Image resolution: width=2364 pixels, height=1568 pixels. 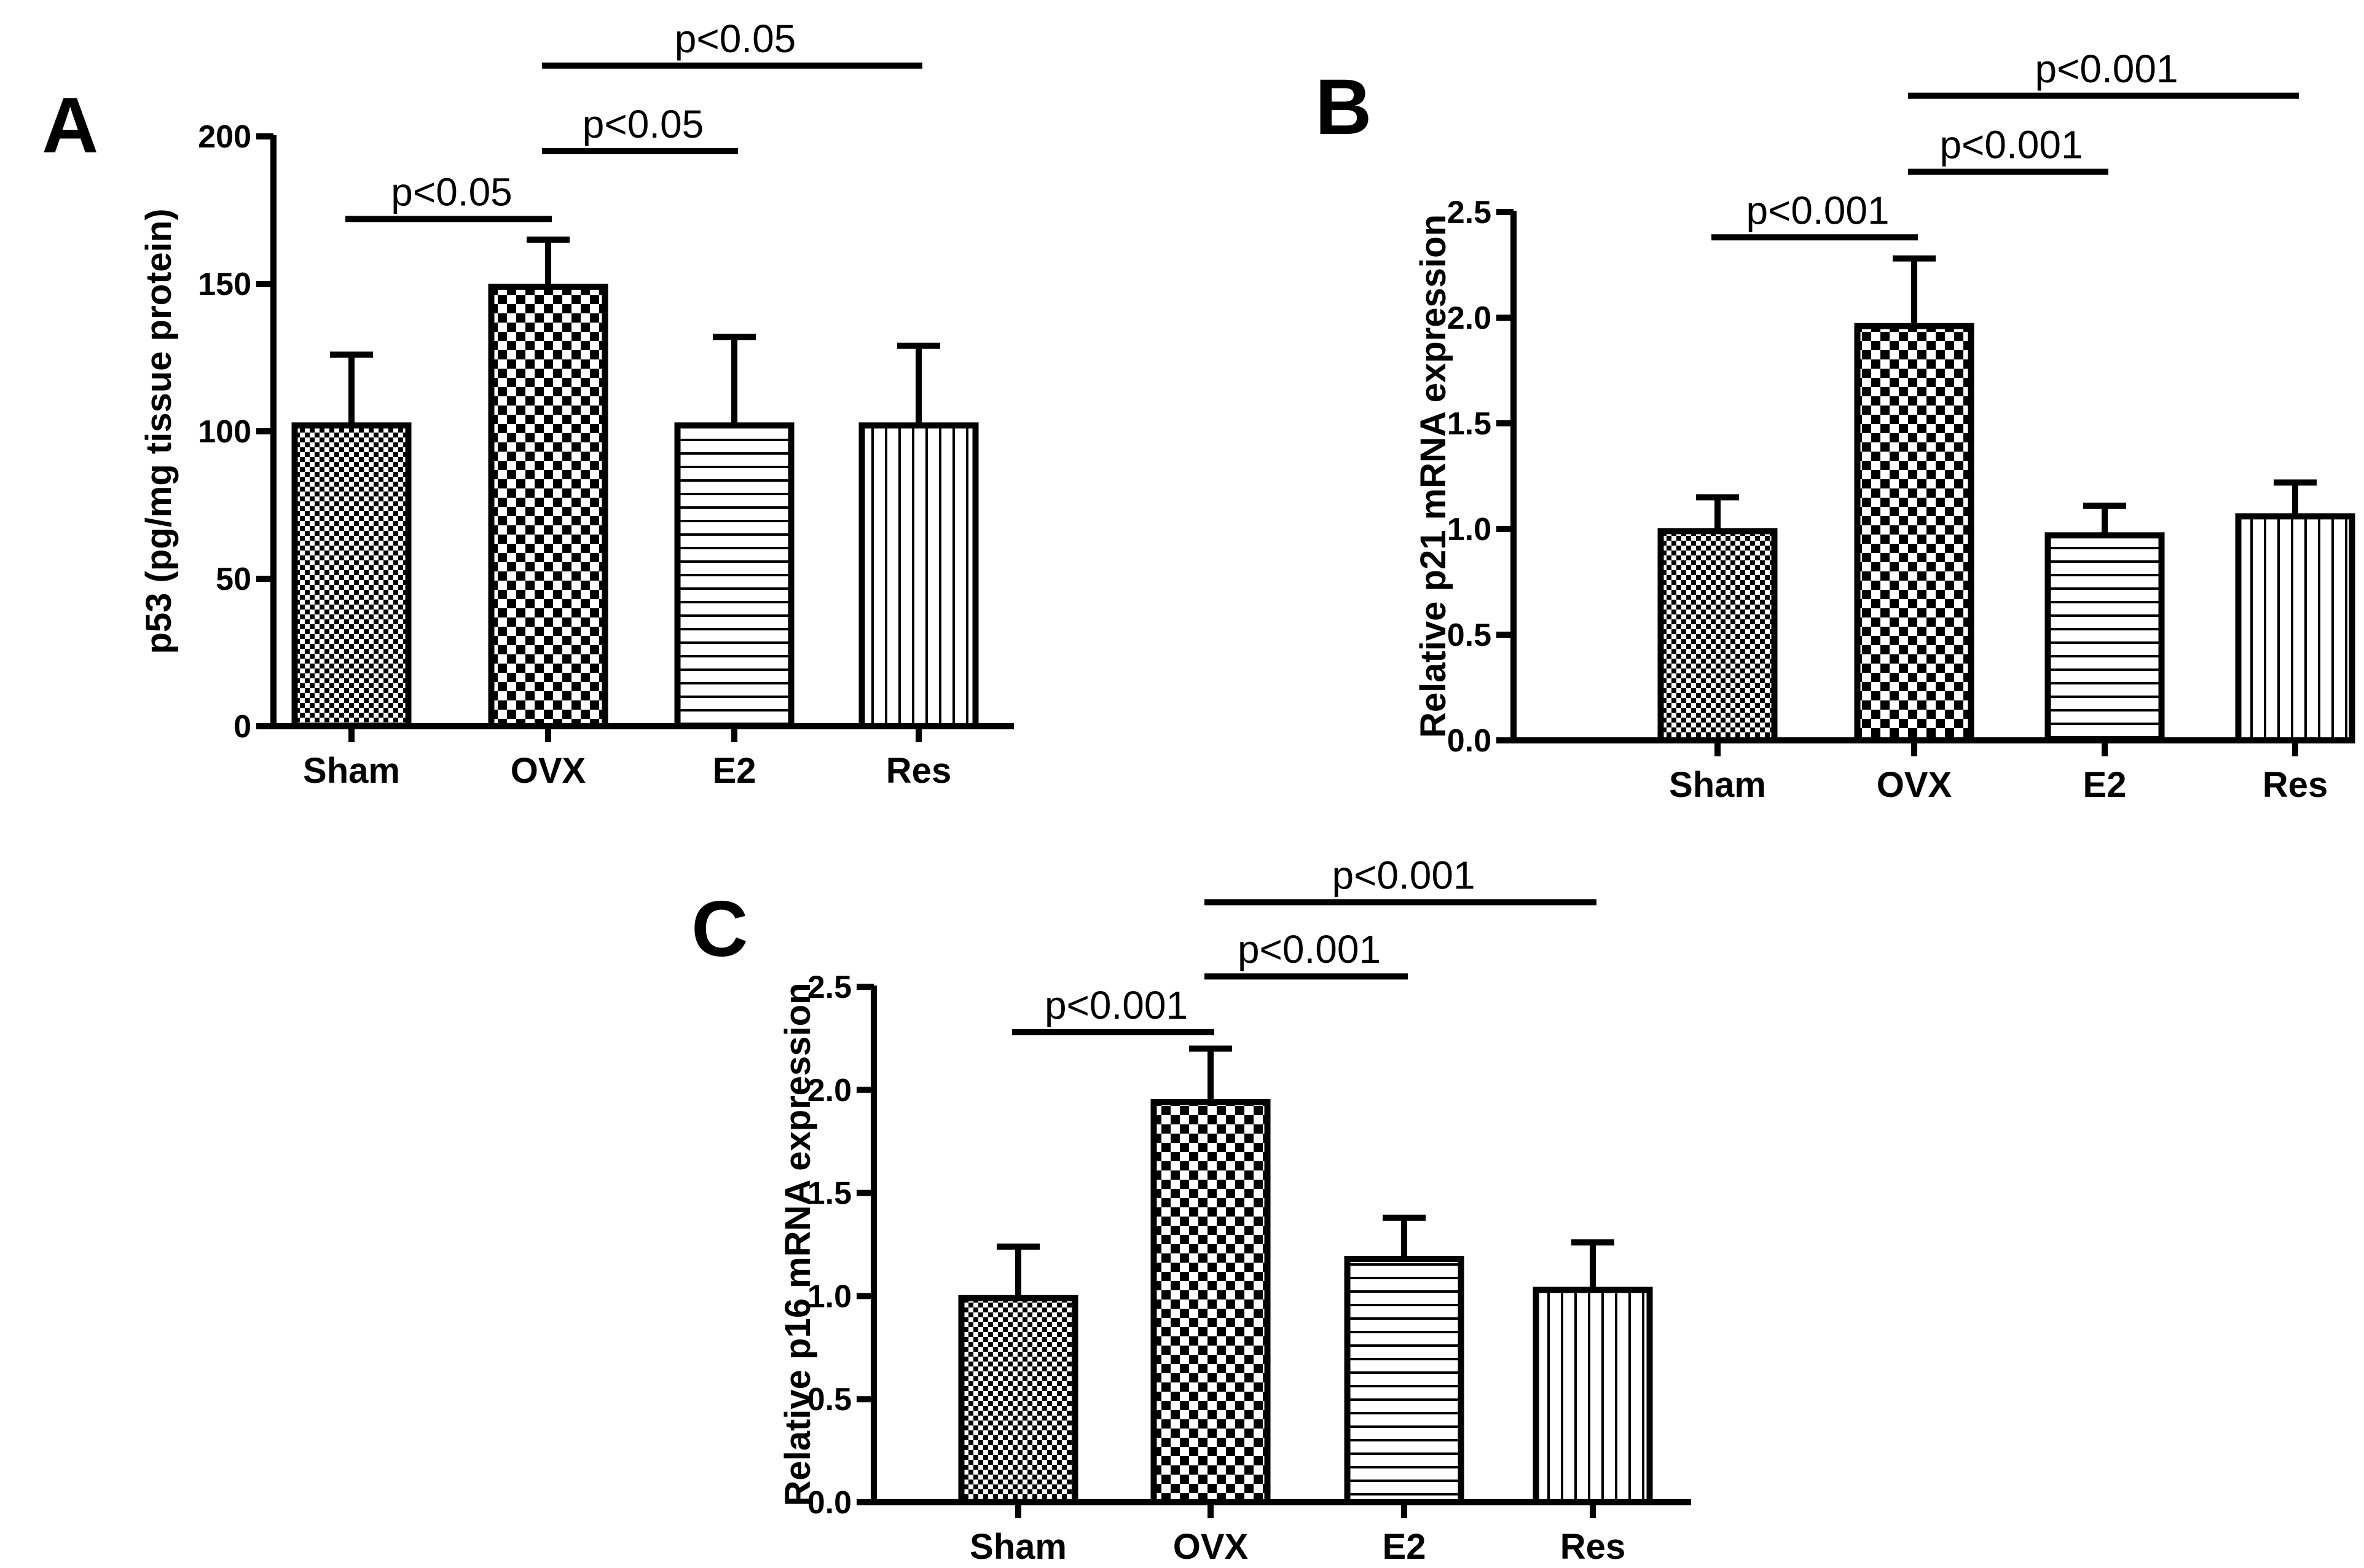 I want to click on y-axis-title: Relative p16 mRNA expression, so click(x=798, y=1244).